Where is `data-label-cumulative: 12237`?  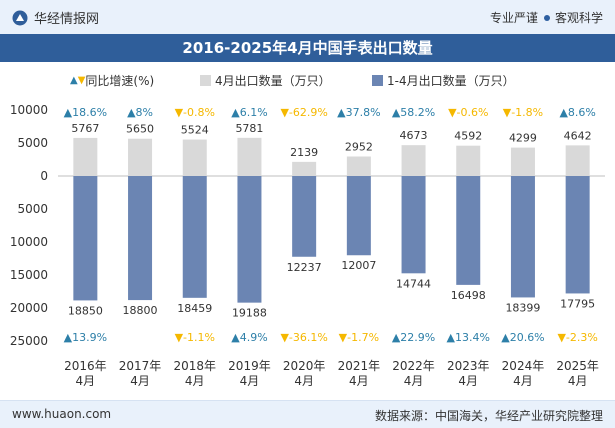
data-label-cumulative: 12237 is located at coordinates (304, 267).